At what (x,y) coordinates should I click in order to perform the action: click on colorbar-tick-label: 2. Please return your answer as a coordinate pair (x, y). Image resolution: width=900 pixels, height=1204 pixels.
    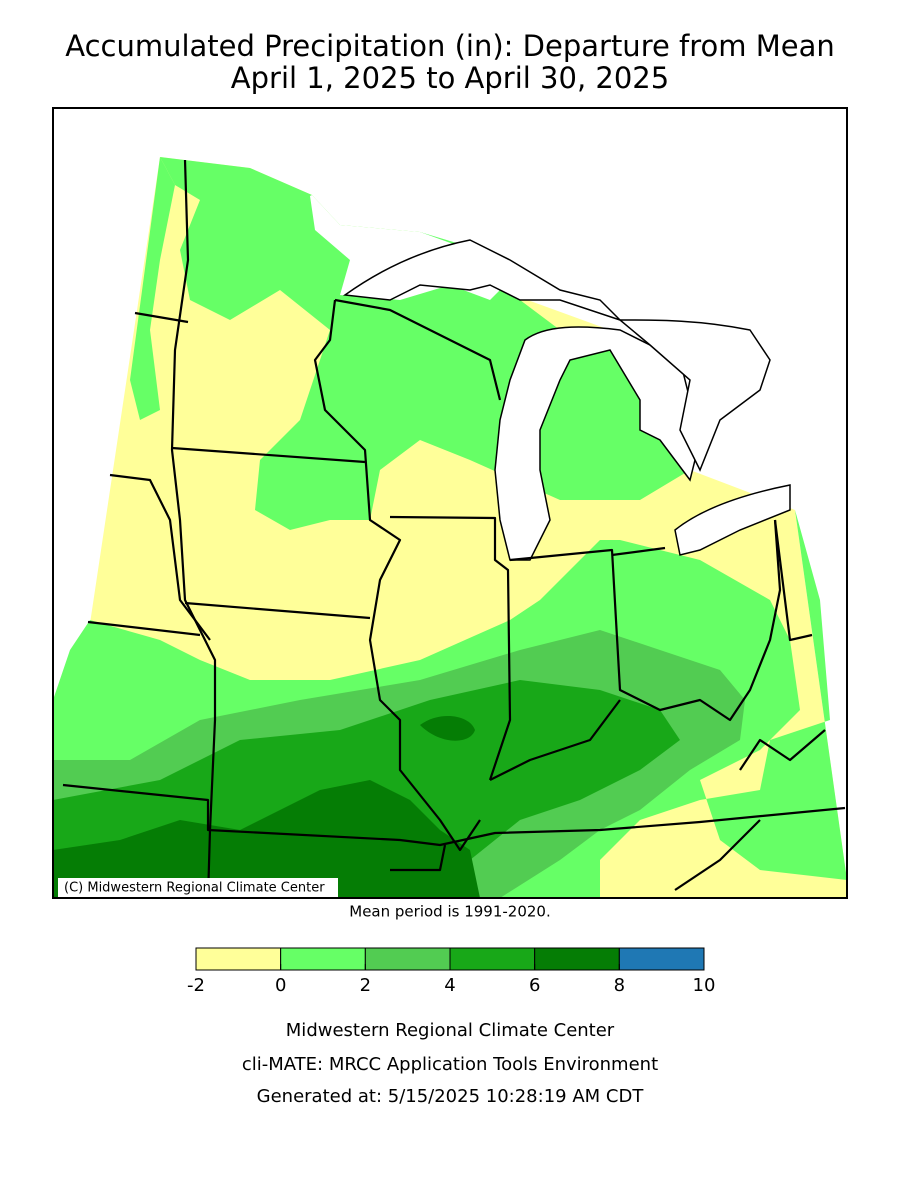
    Looking at the image, I should click on (365, 985).